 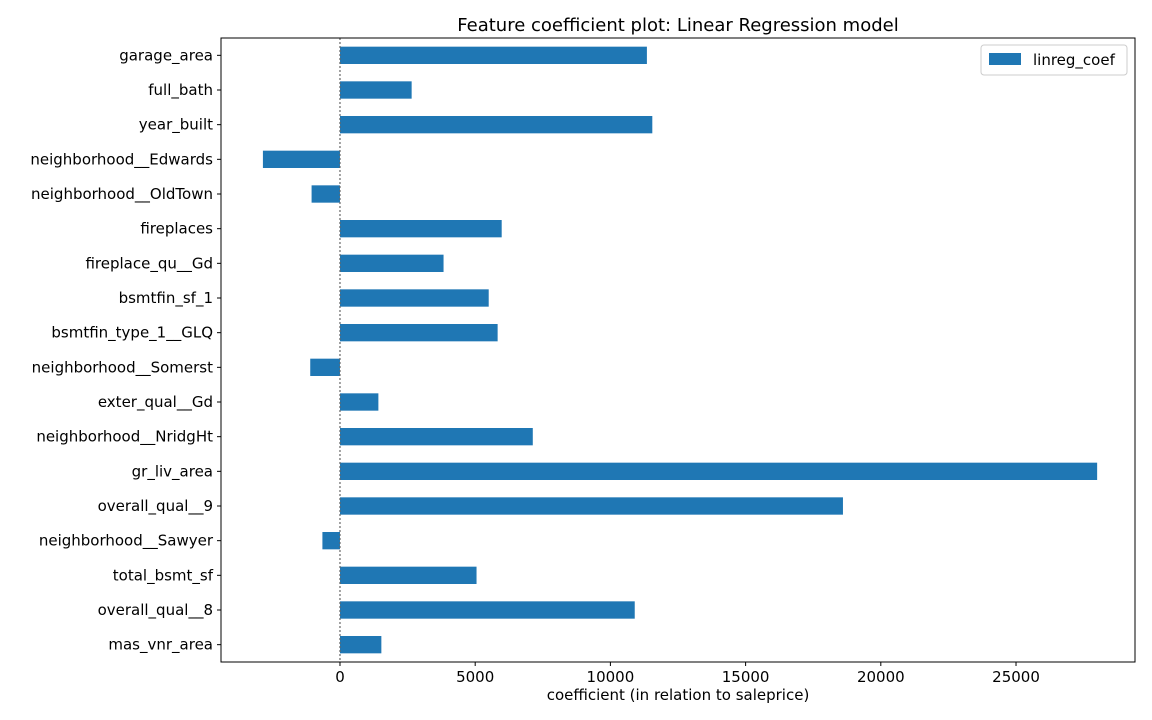 I want to click on y-tick-label: neighborhood__NridgHt, so click(x=124, y=437).